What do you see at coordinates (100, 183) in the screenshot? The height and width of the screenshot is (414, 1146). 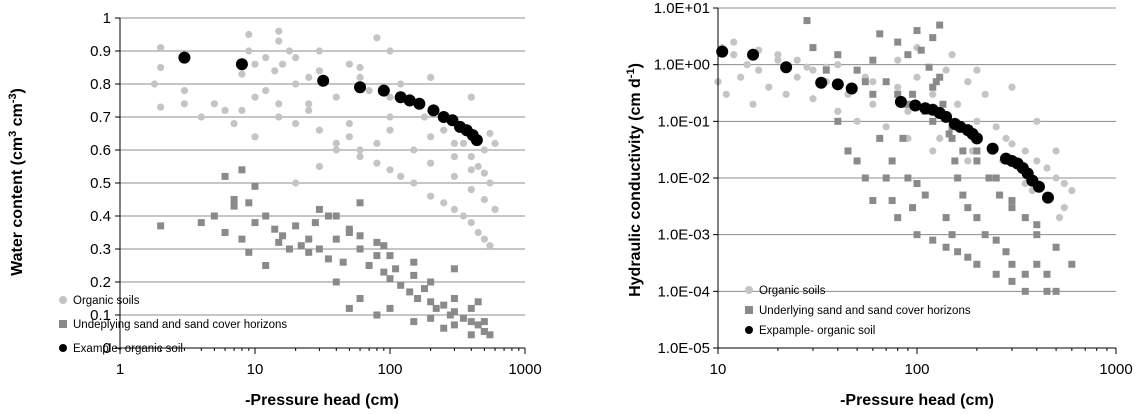 I see `y-tick-labels: 0 0.1 0.2 0.3 0.4 0.5 0.6 0.7 0.8 0.9 1` at bounding box center [100, 183].